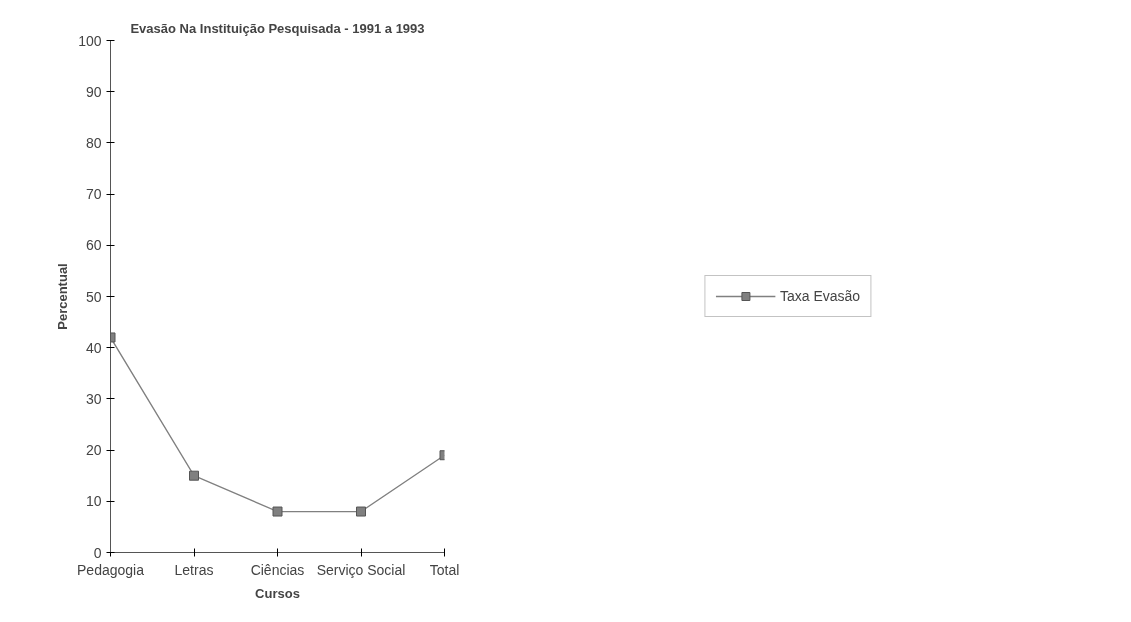 The width and height of the screenshot is (1131, 622). I want to click on y-axis-title: Percentual, so click(63, 296).